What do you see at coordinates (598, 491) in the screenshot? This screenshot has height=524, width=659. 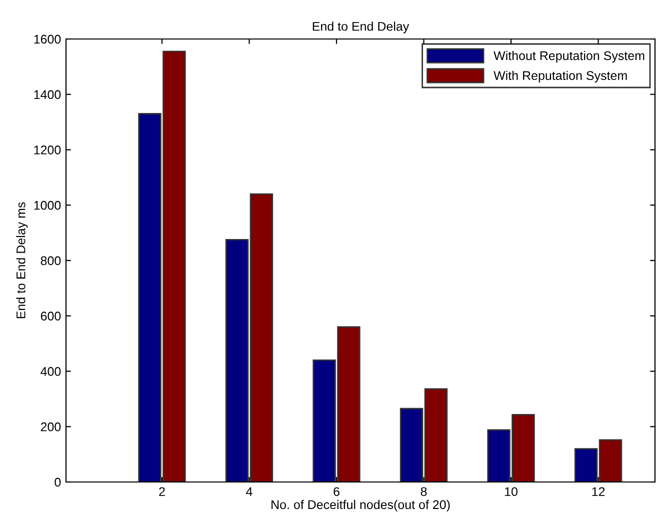 I see `x-tick-label: 12` at bounding box center [598, 491].